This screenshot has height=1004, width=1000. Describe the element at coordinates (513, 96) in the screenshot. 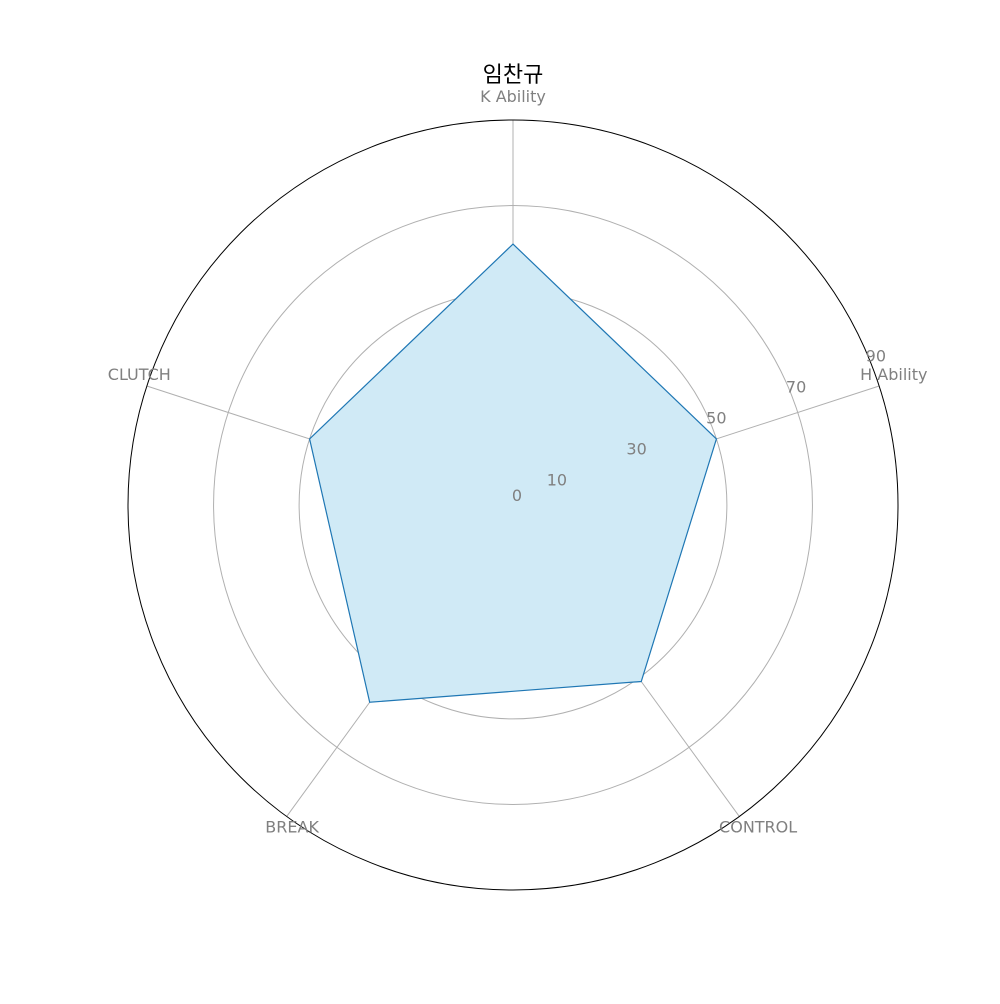

I see `axis-label-k-ability: K Ability` at that location.